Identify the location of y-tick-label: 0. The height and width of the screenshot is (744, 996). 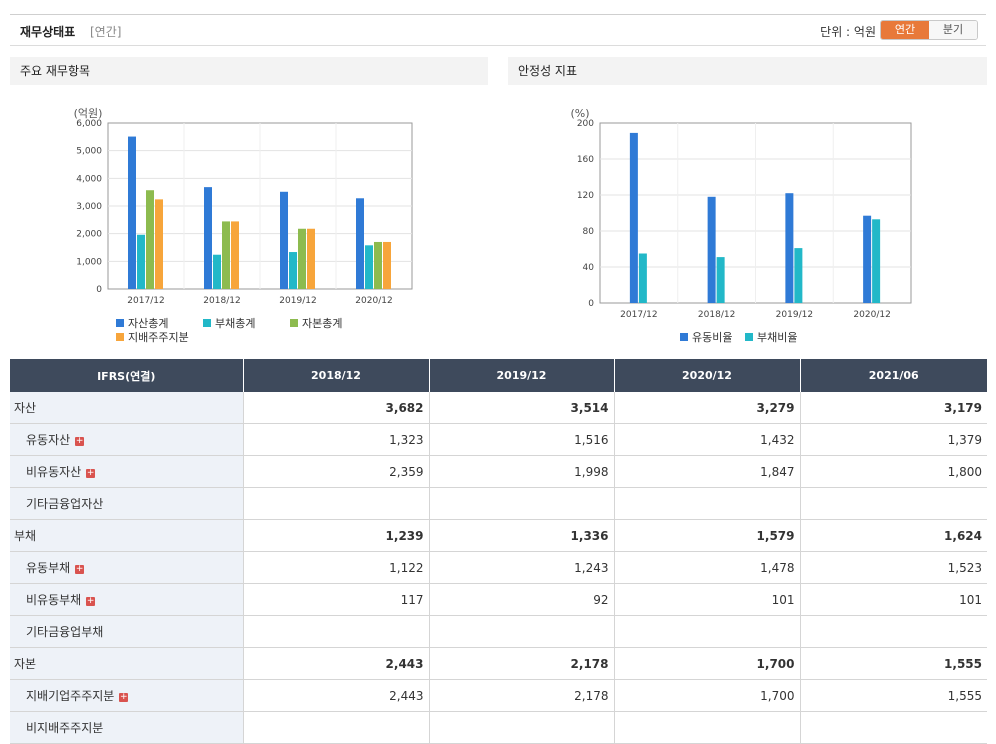
(591, 304).